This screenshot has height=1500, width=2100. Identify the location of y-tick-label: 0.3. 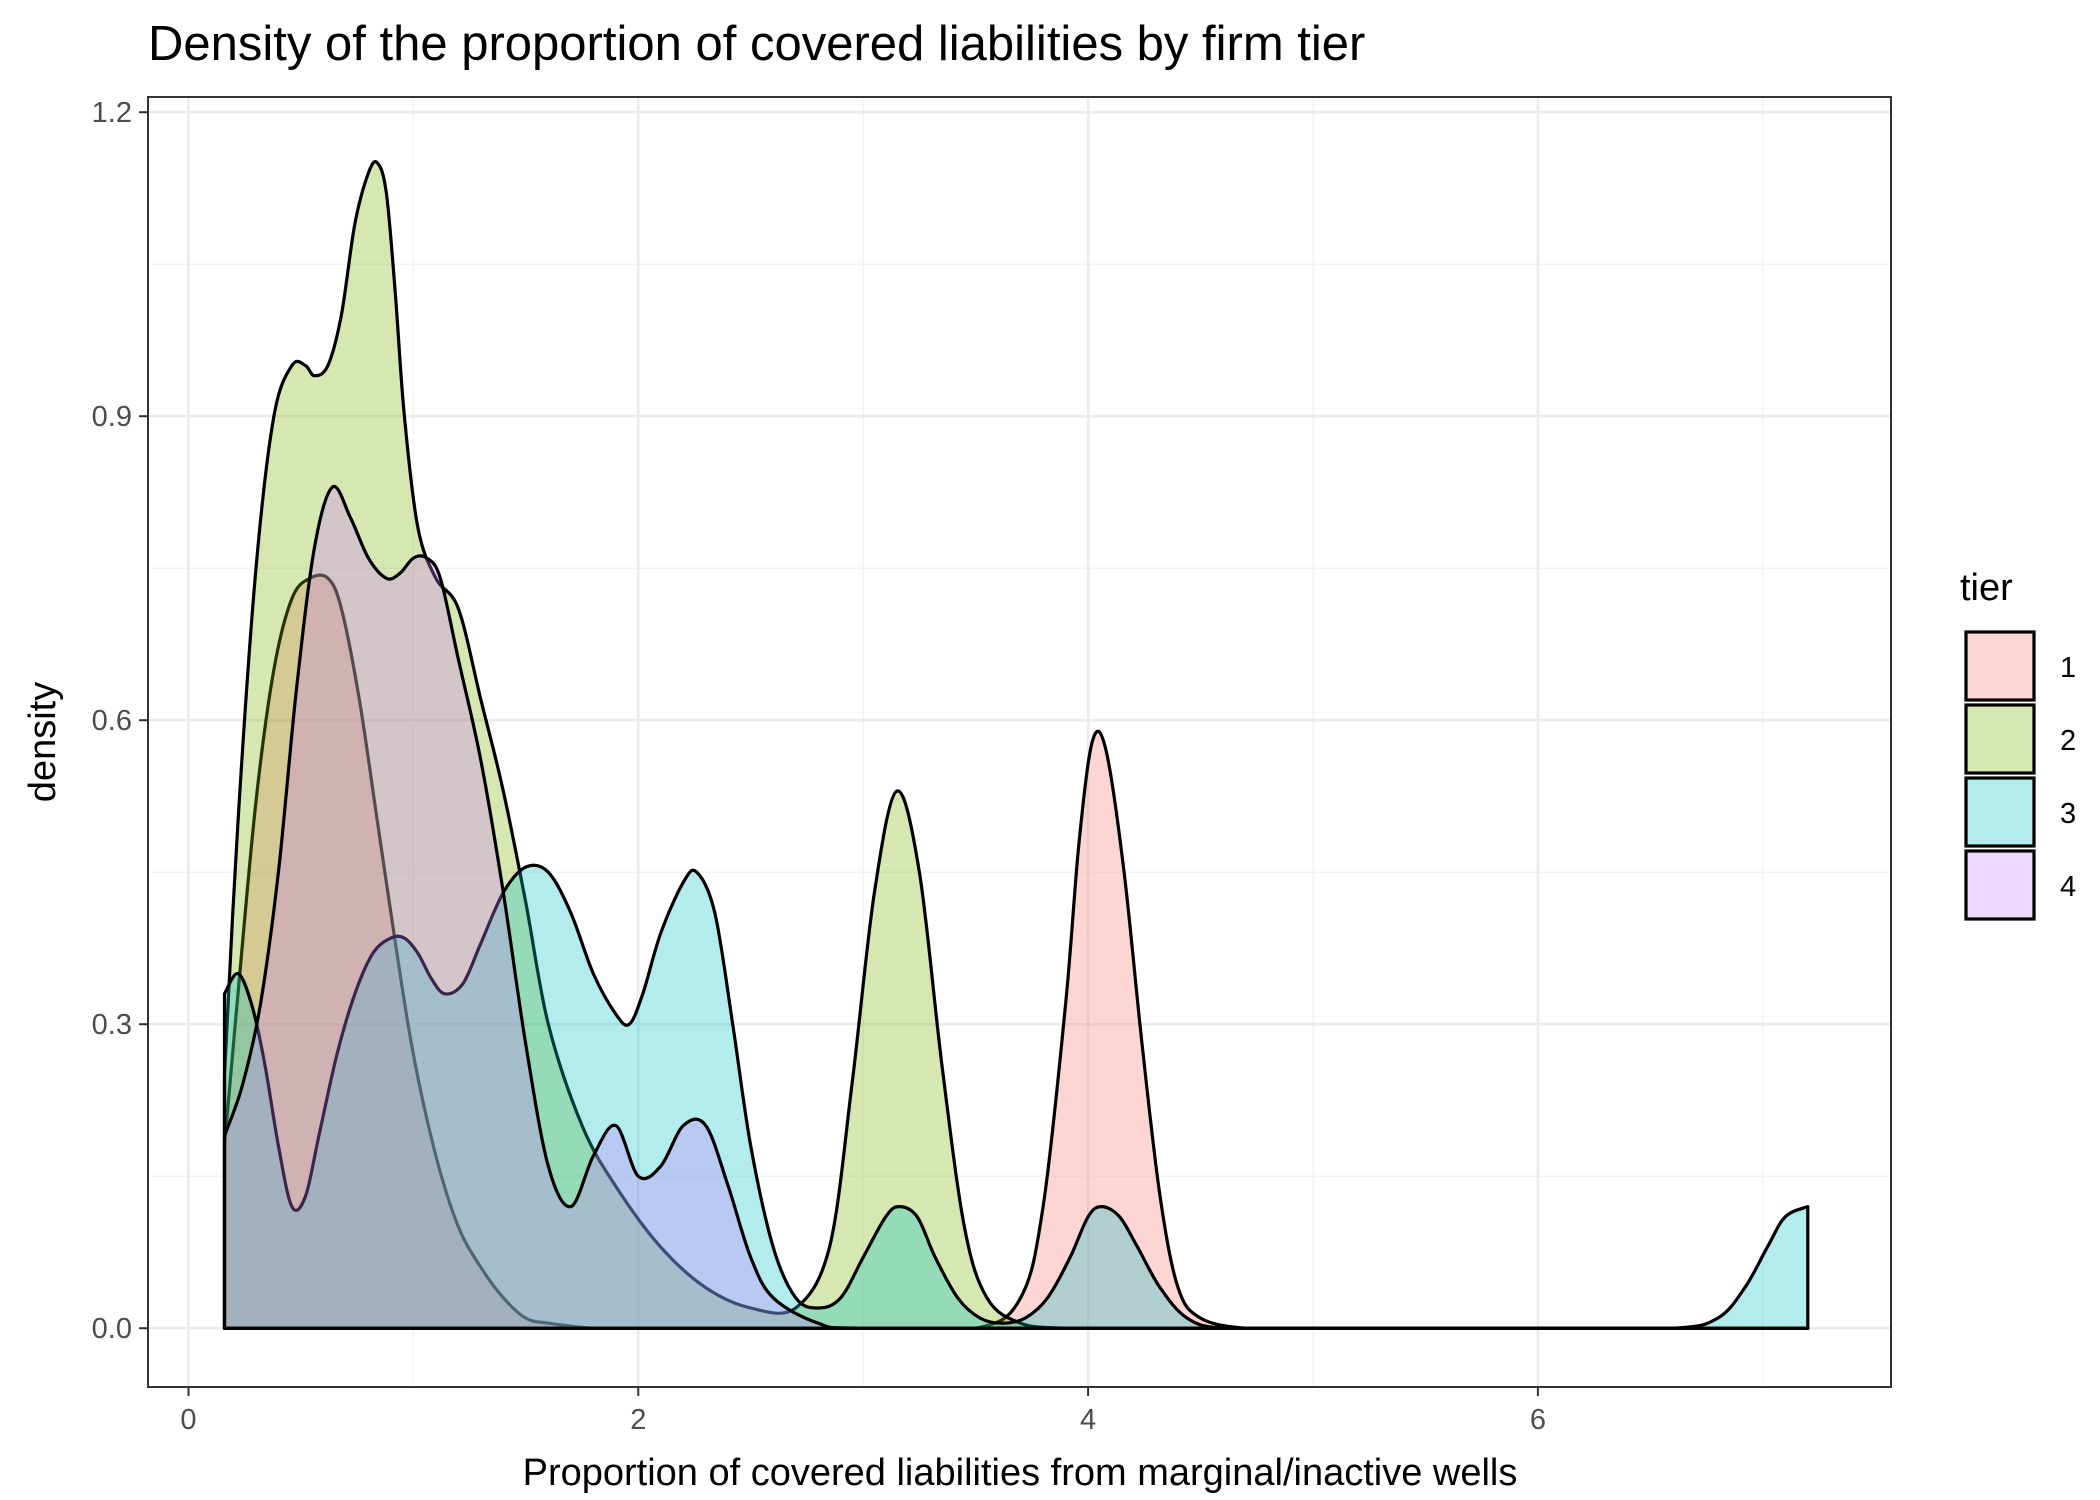
(112, 1025).